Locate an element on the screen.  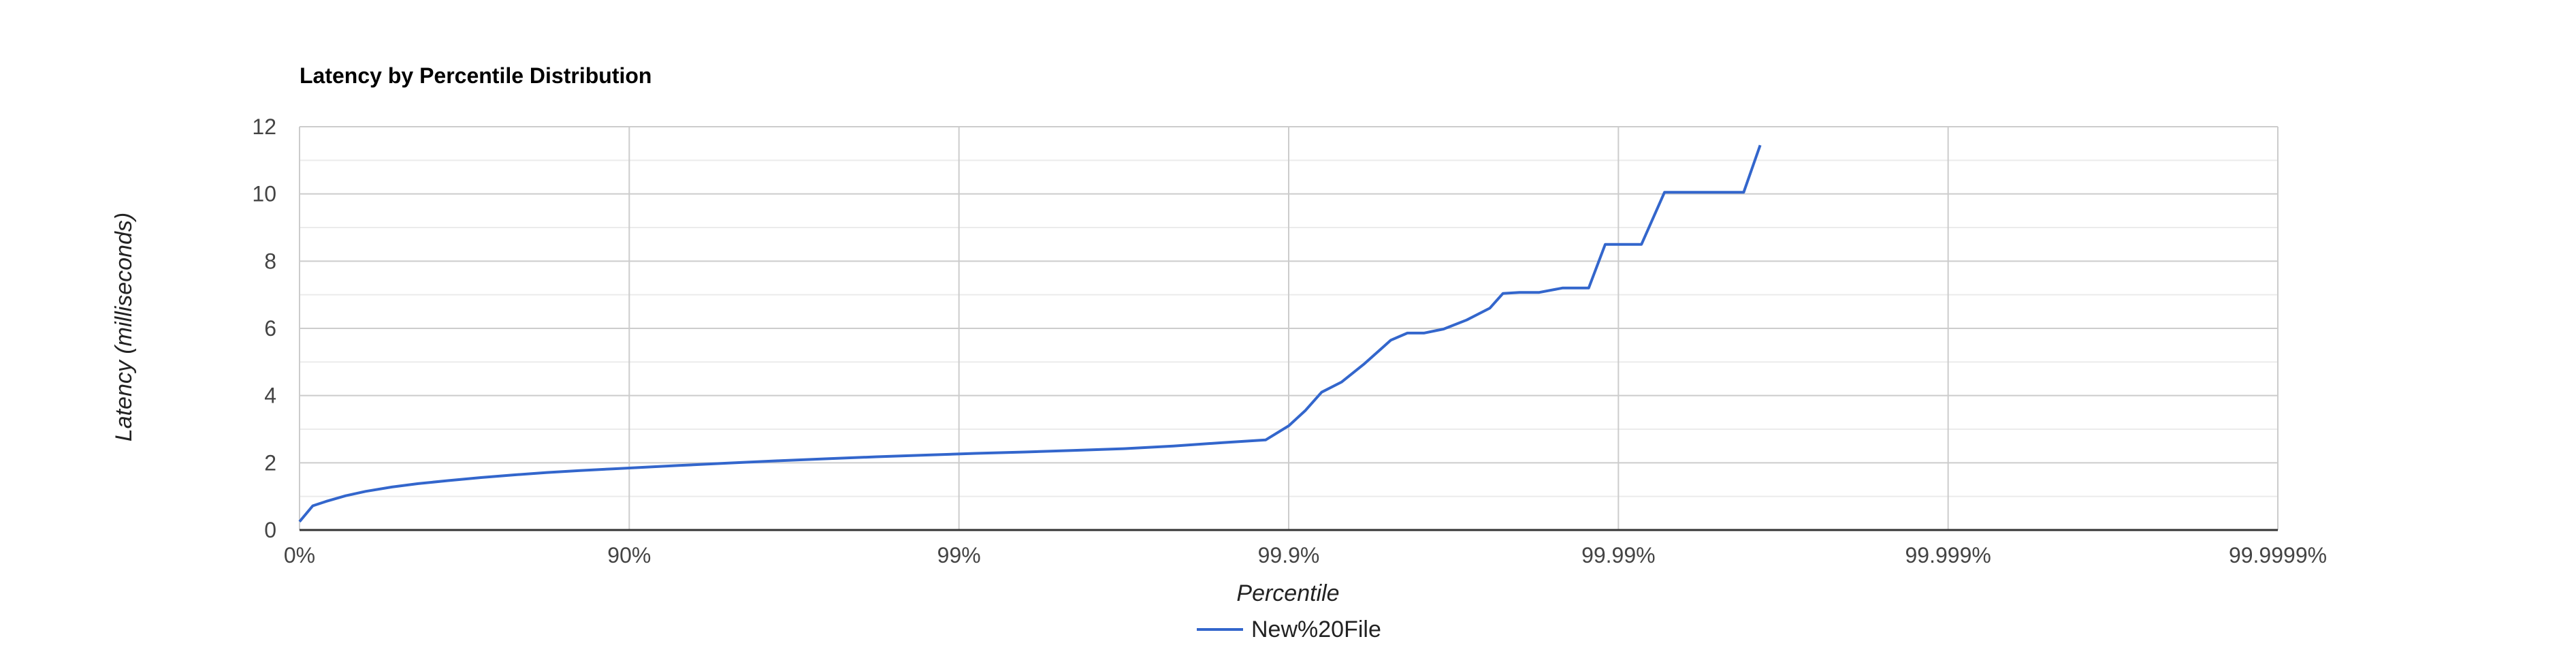
y-axis-ticks: 0 2 4 6 8 10 12 is located at coordinates (264, 328).